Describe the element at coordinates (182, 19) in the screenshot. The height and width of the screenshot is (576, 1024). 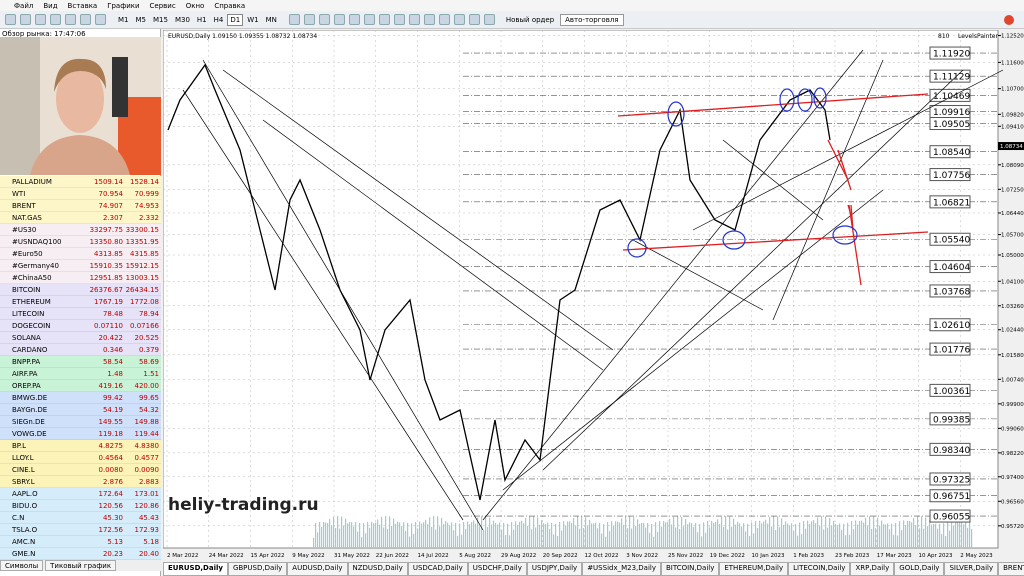
I see `timeframe-button: M30` at that location.